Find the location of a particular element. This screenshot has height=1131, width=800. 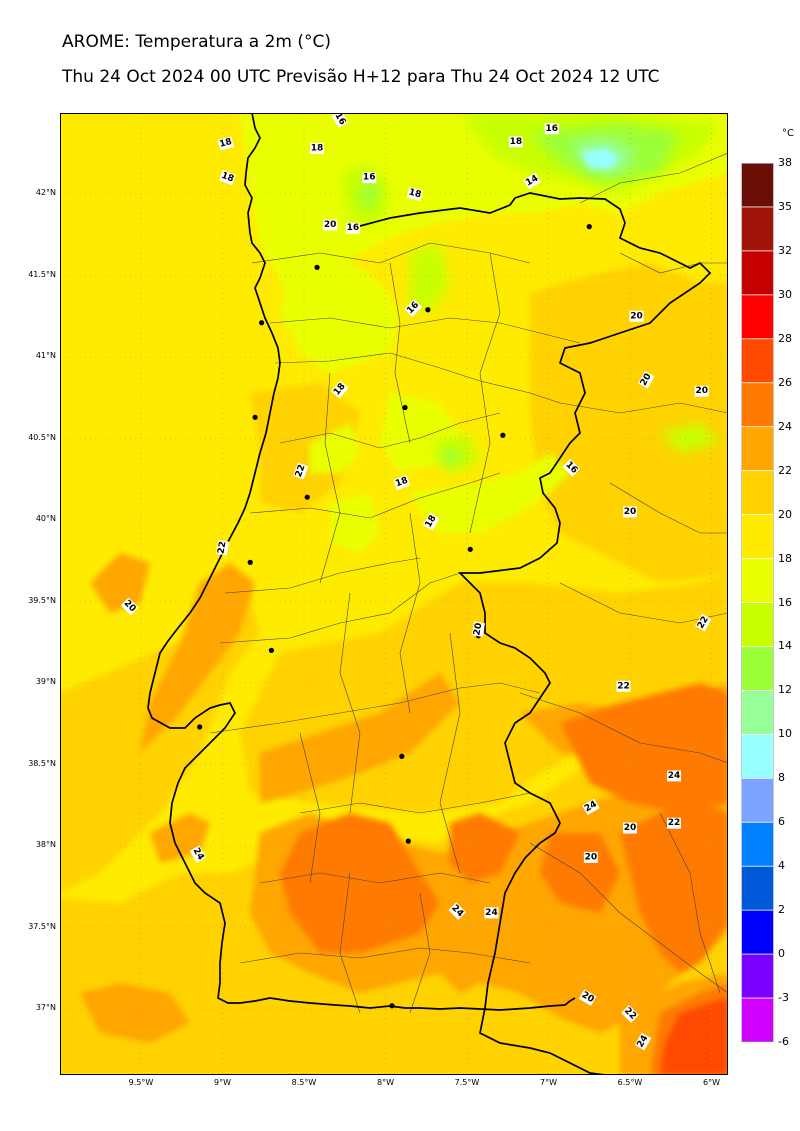

colorbar-level-label: 28 is located at coordinates (785, 338).